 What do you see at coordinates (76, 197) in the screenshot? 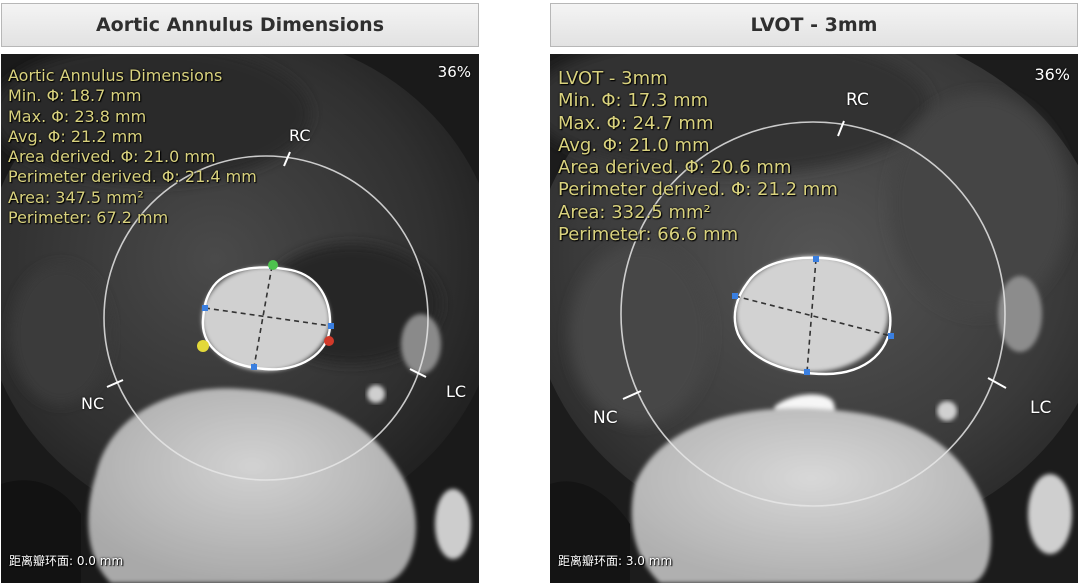
I see `measure-area: Area: 347.5 mm²` at bounding box center [76, 197].